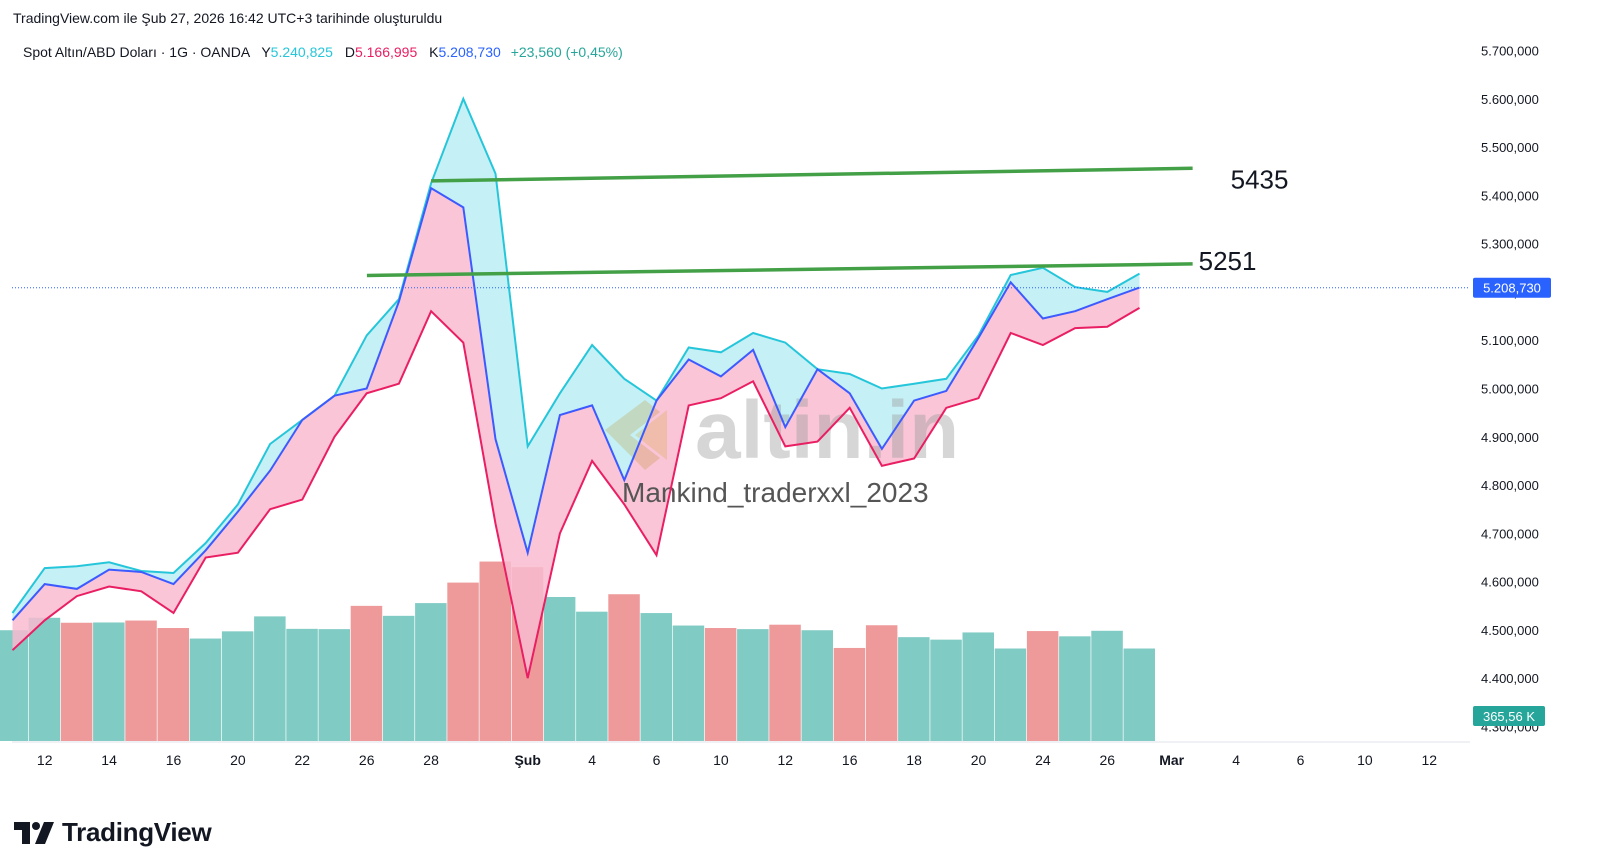 This screenshot has height=867, width=1600. Describe the element at coordinates (1510, 582) in the screenshot. I see `y-tick-label: 4.600,000` at that location.